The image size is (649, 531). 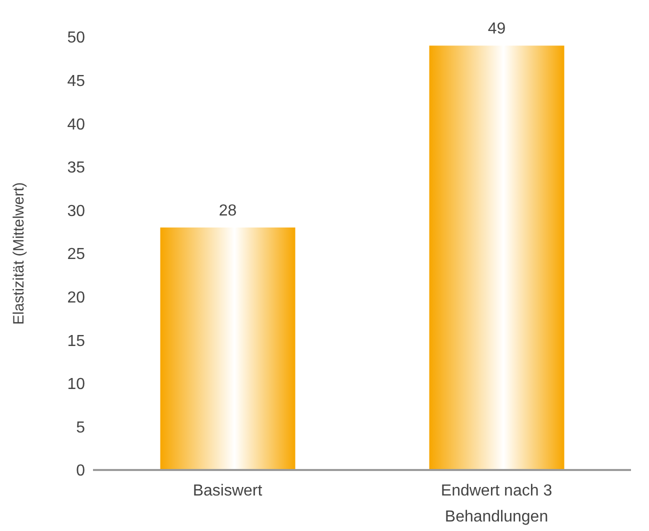 I want to click on y-tick-label: 45, so click(x=76, y=81).